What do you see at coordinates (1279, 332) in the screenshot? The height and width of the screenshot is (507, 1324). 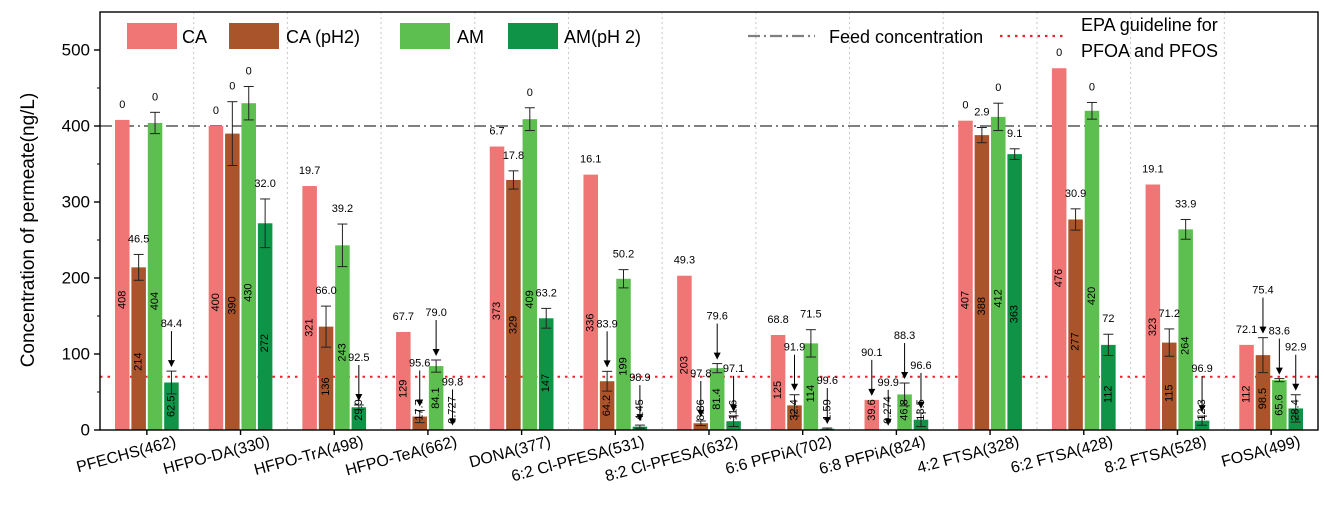 I see `rejection-label: 83.6` at bounding box center [1279, 332].